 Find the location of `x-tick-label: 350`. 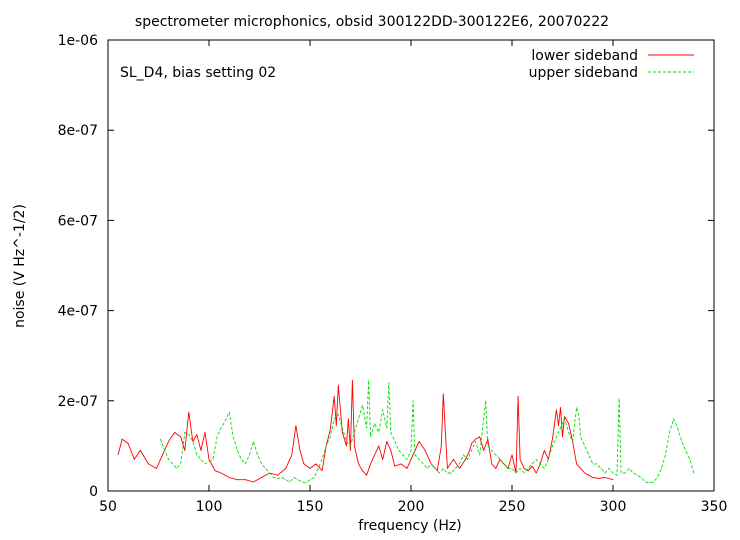

x-tick-label: 350 is located at coordinates (714, 507).